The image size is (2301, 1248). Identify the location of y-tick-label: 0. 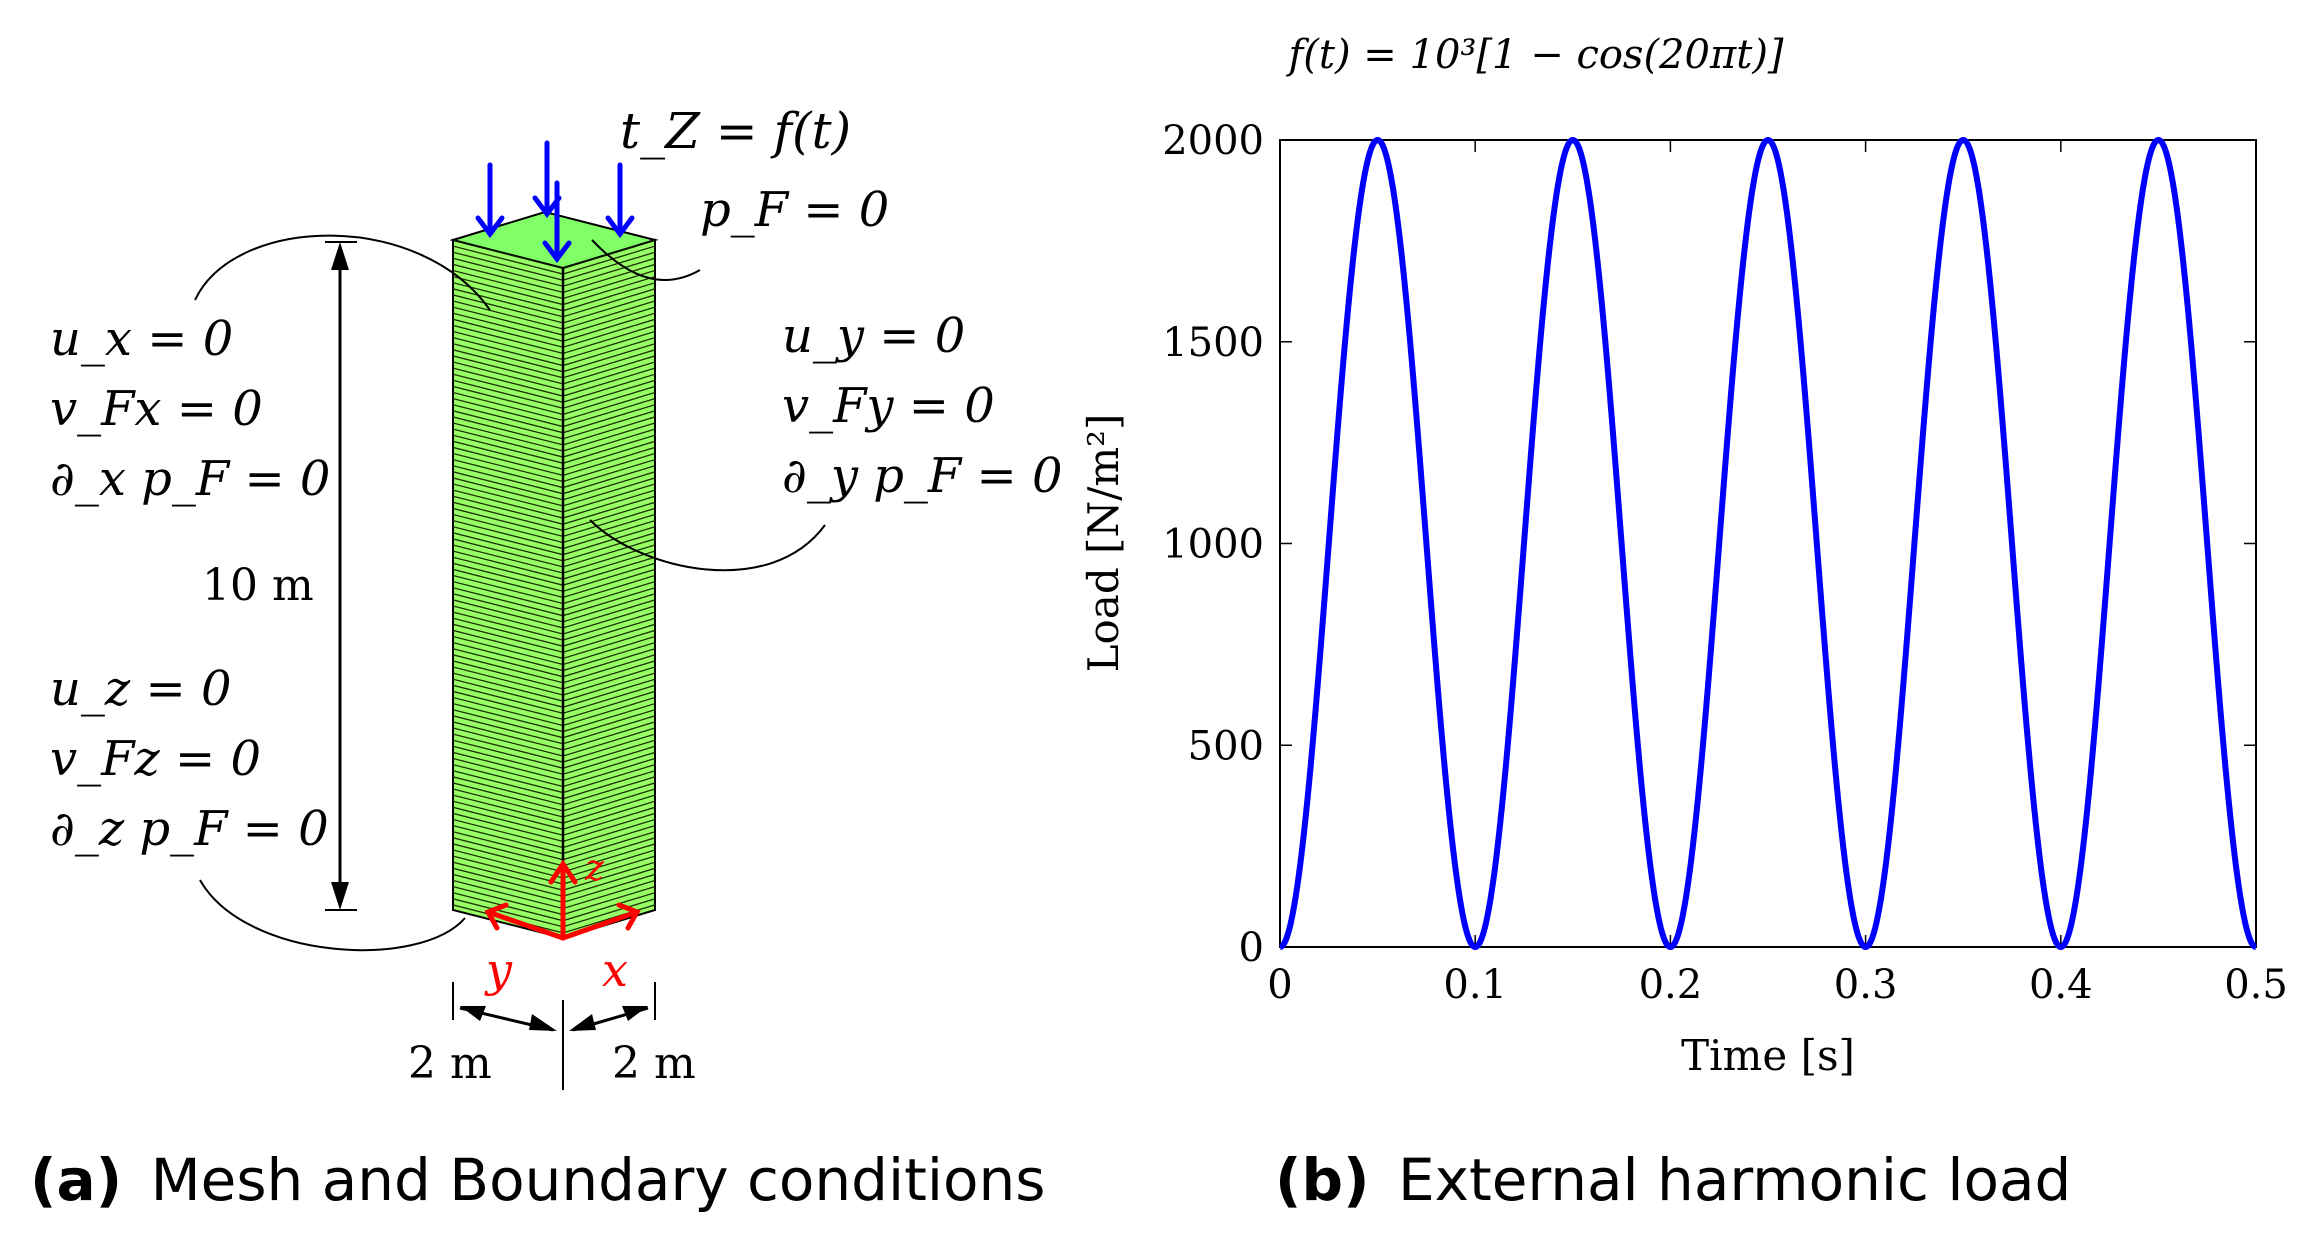
(1251, 948).